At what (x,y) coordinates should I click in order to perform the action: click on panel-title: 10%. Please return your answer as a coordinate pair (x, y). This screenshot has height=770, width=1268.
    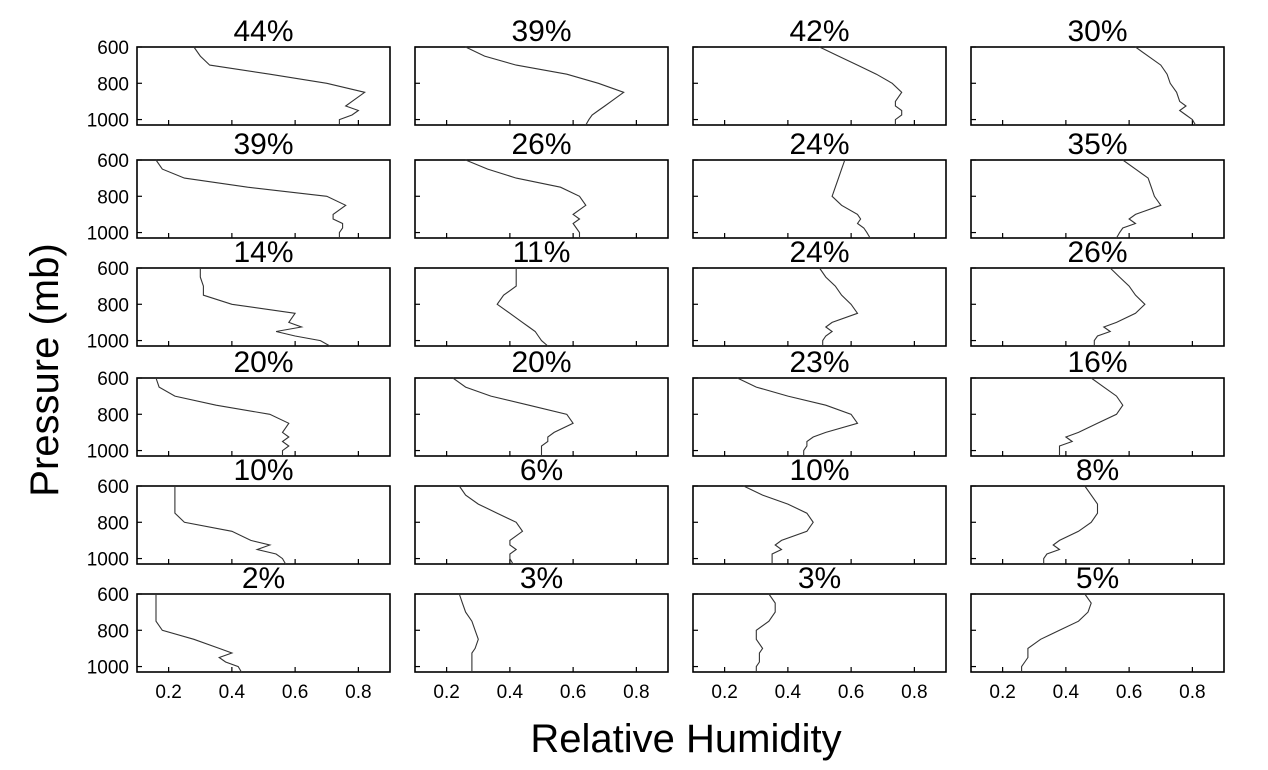
    Looking at the image, I should click on (263, 470).